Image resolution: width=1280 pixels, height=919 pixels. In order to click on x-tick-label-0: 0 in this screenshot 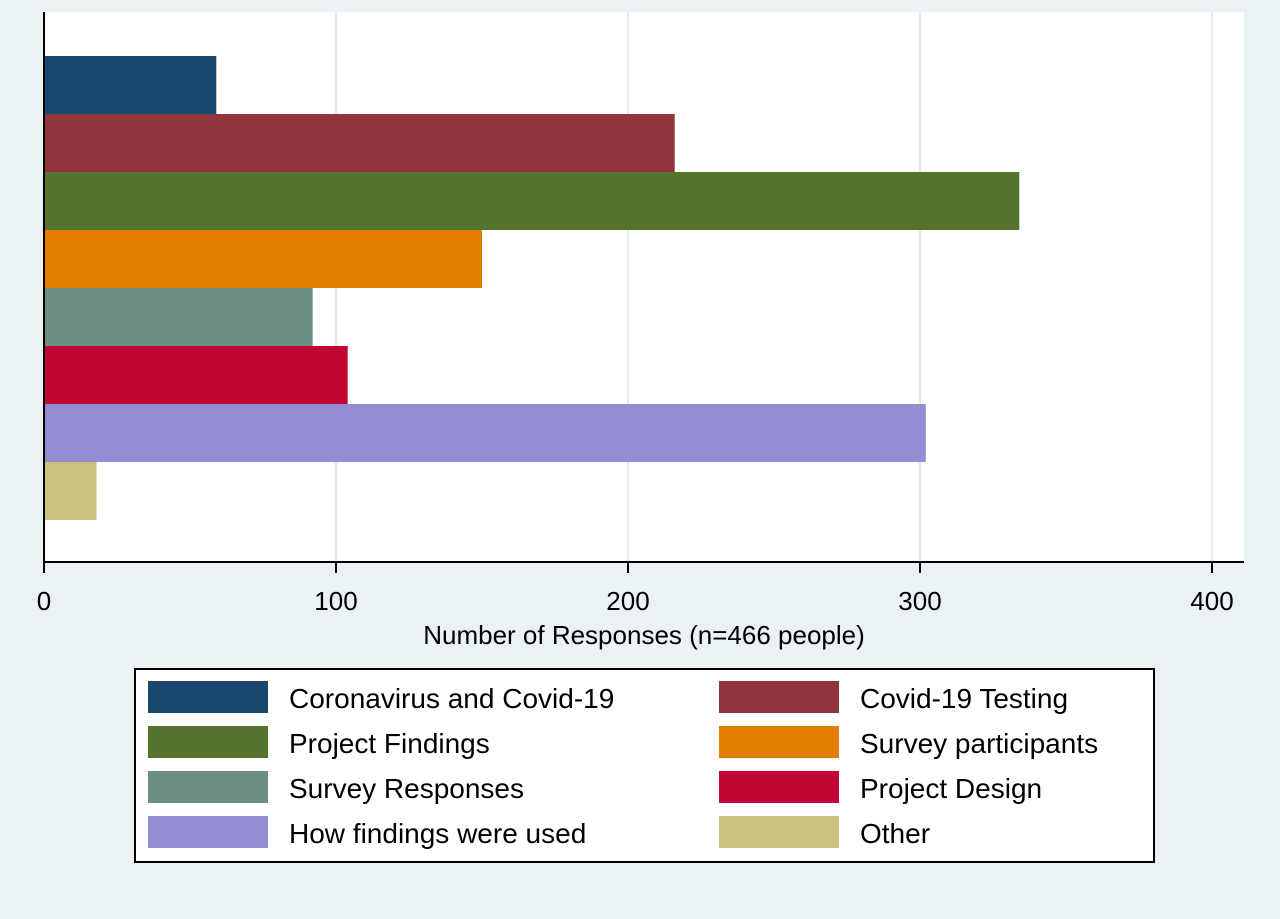, I will do `click(44, 601)`.